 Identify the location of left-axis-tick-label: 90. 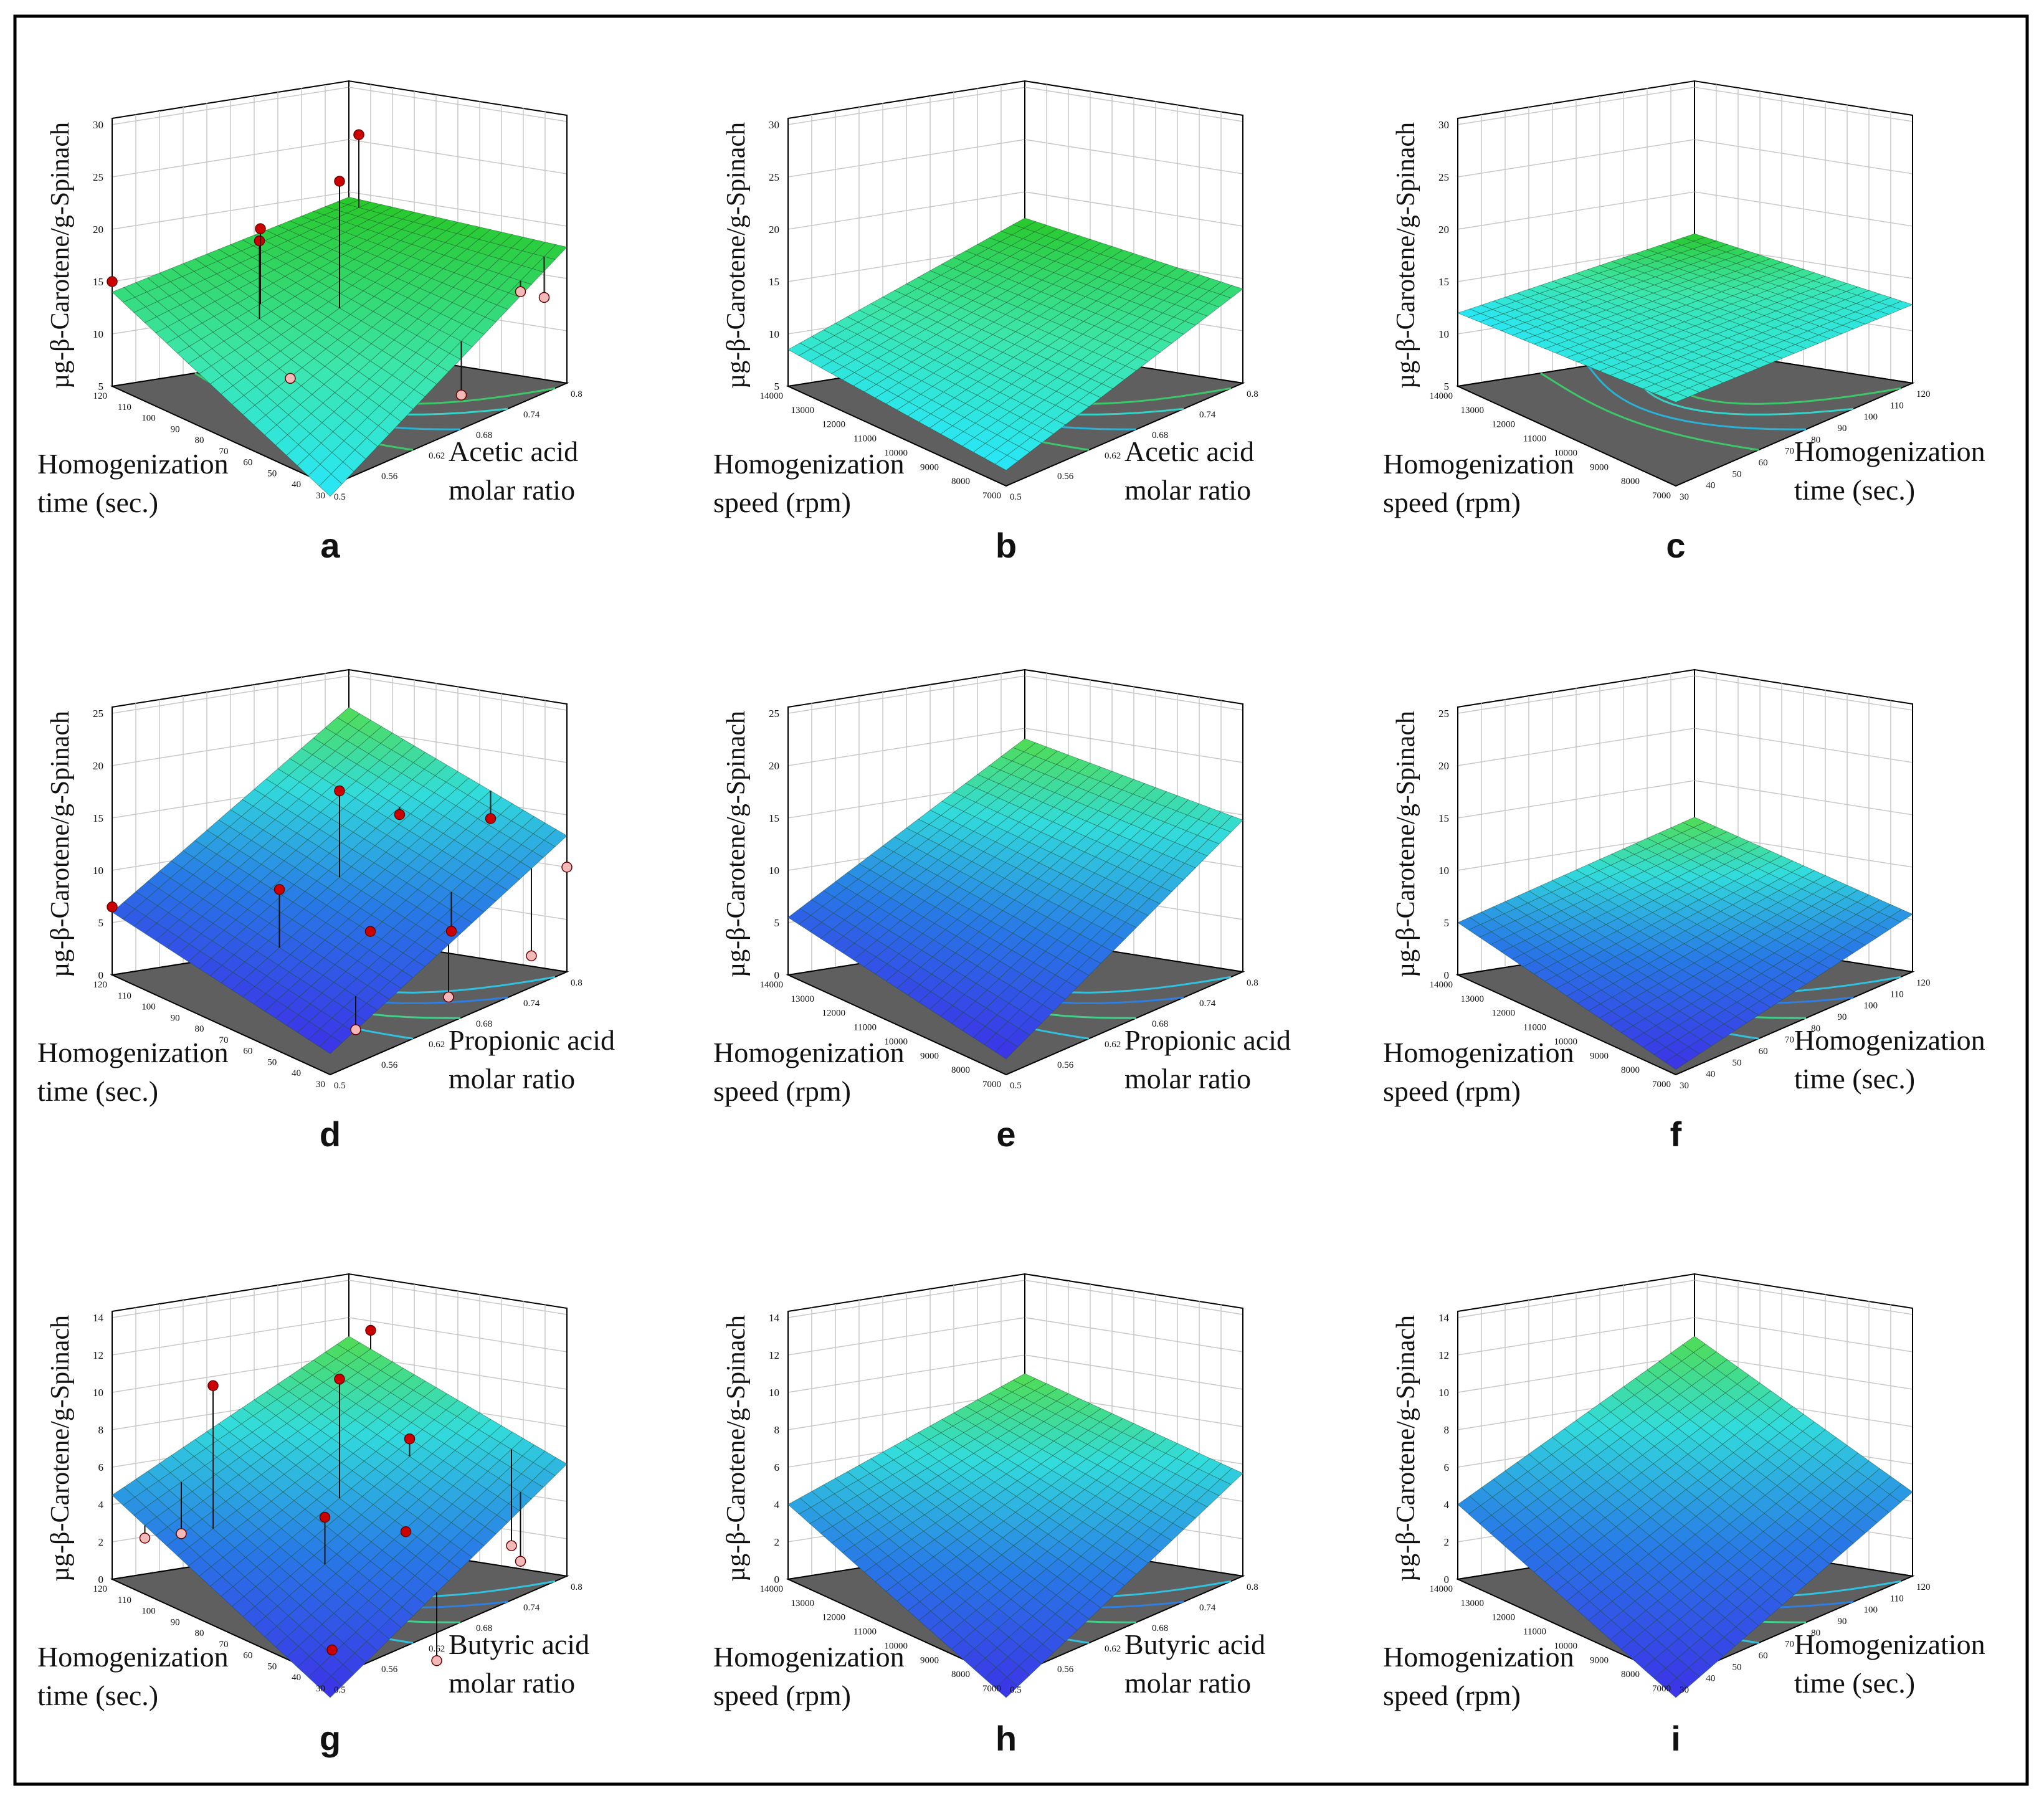
(175, 1622).